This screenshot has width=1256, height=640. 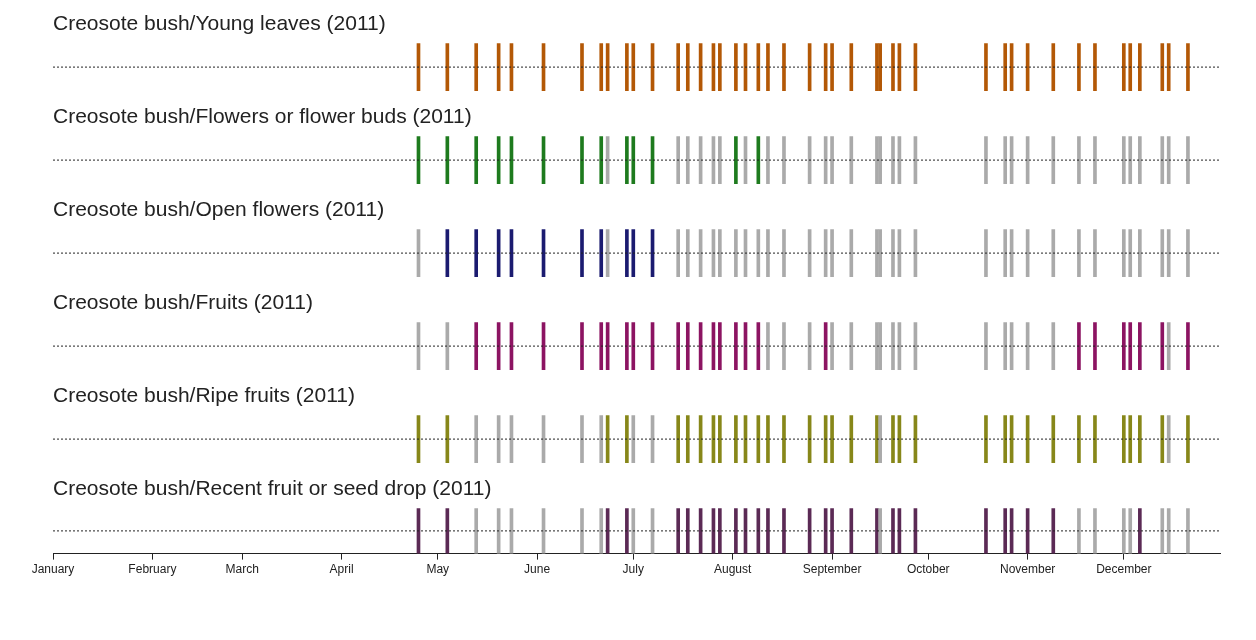 I want to click on x-tick-label: October, so click(x=928, y=569).